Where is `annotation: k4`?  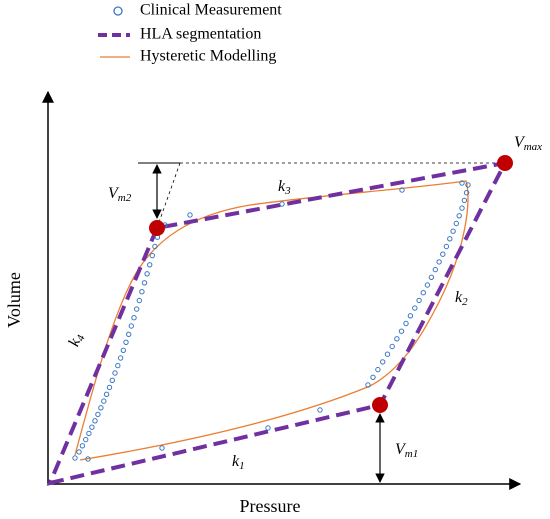 annotation: k4 is located at coordinates (76, 339).